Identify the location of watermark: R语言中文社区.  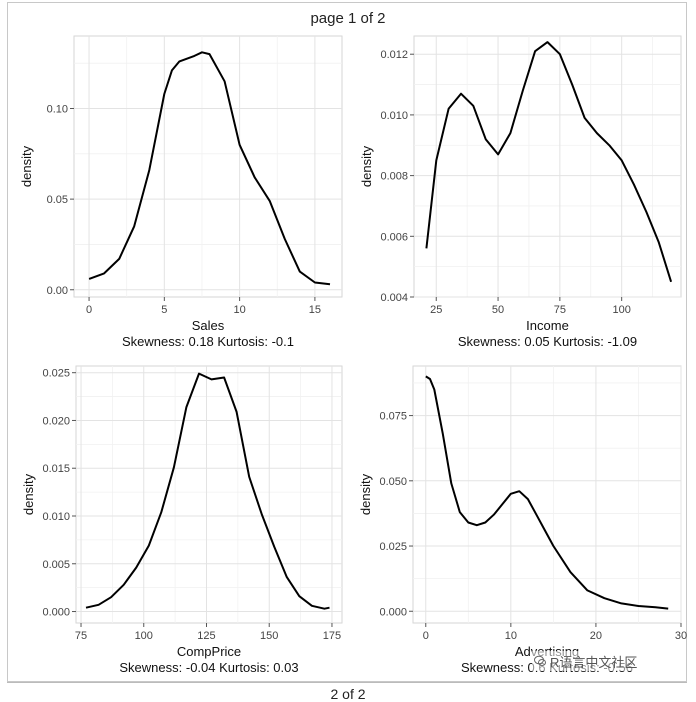
(586, 661).